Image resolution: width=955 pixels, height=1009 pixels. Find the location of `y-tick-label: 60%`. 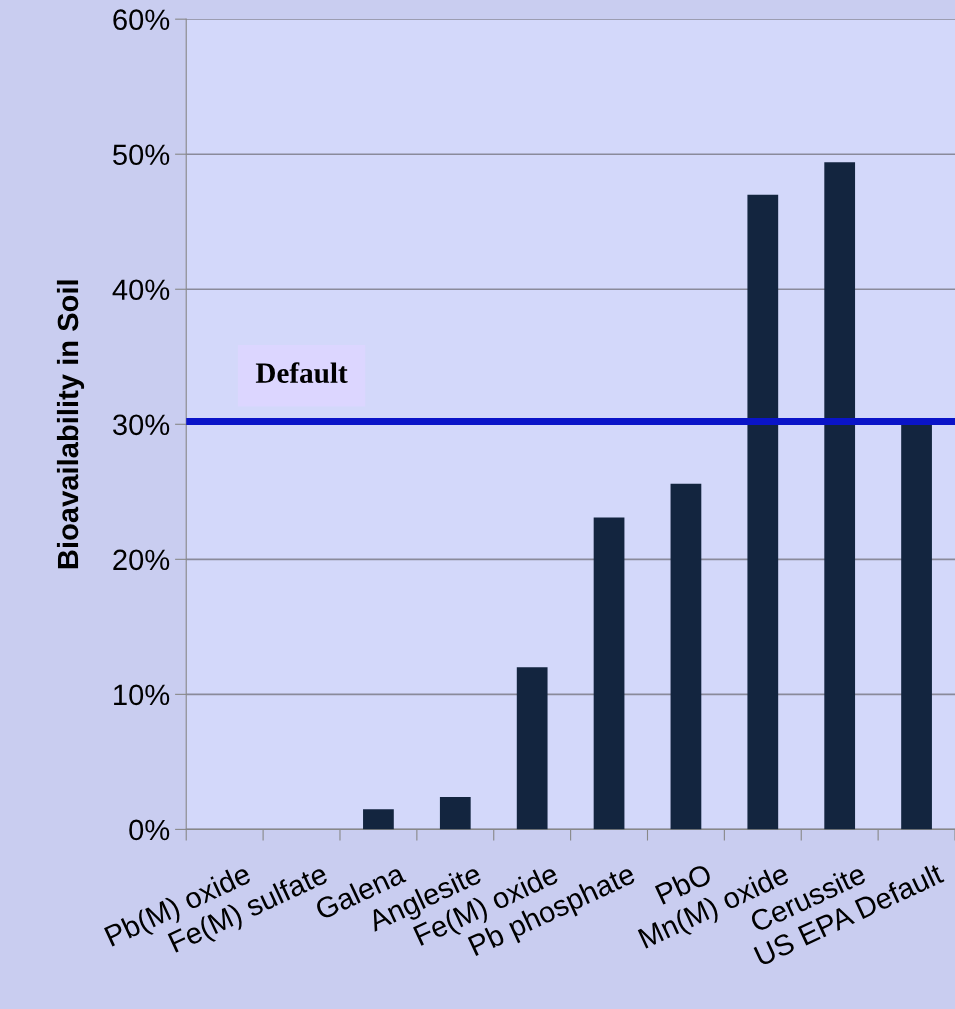

y-tick-label: 60% is located at coordinates (141, 20).